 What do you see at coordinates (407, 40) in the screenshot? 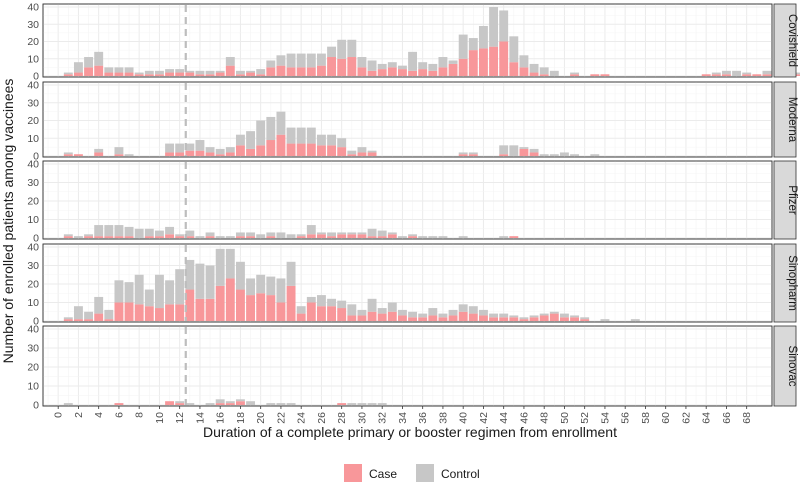
I see `panel-border` at bounding box center [407, 40].